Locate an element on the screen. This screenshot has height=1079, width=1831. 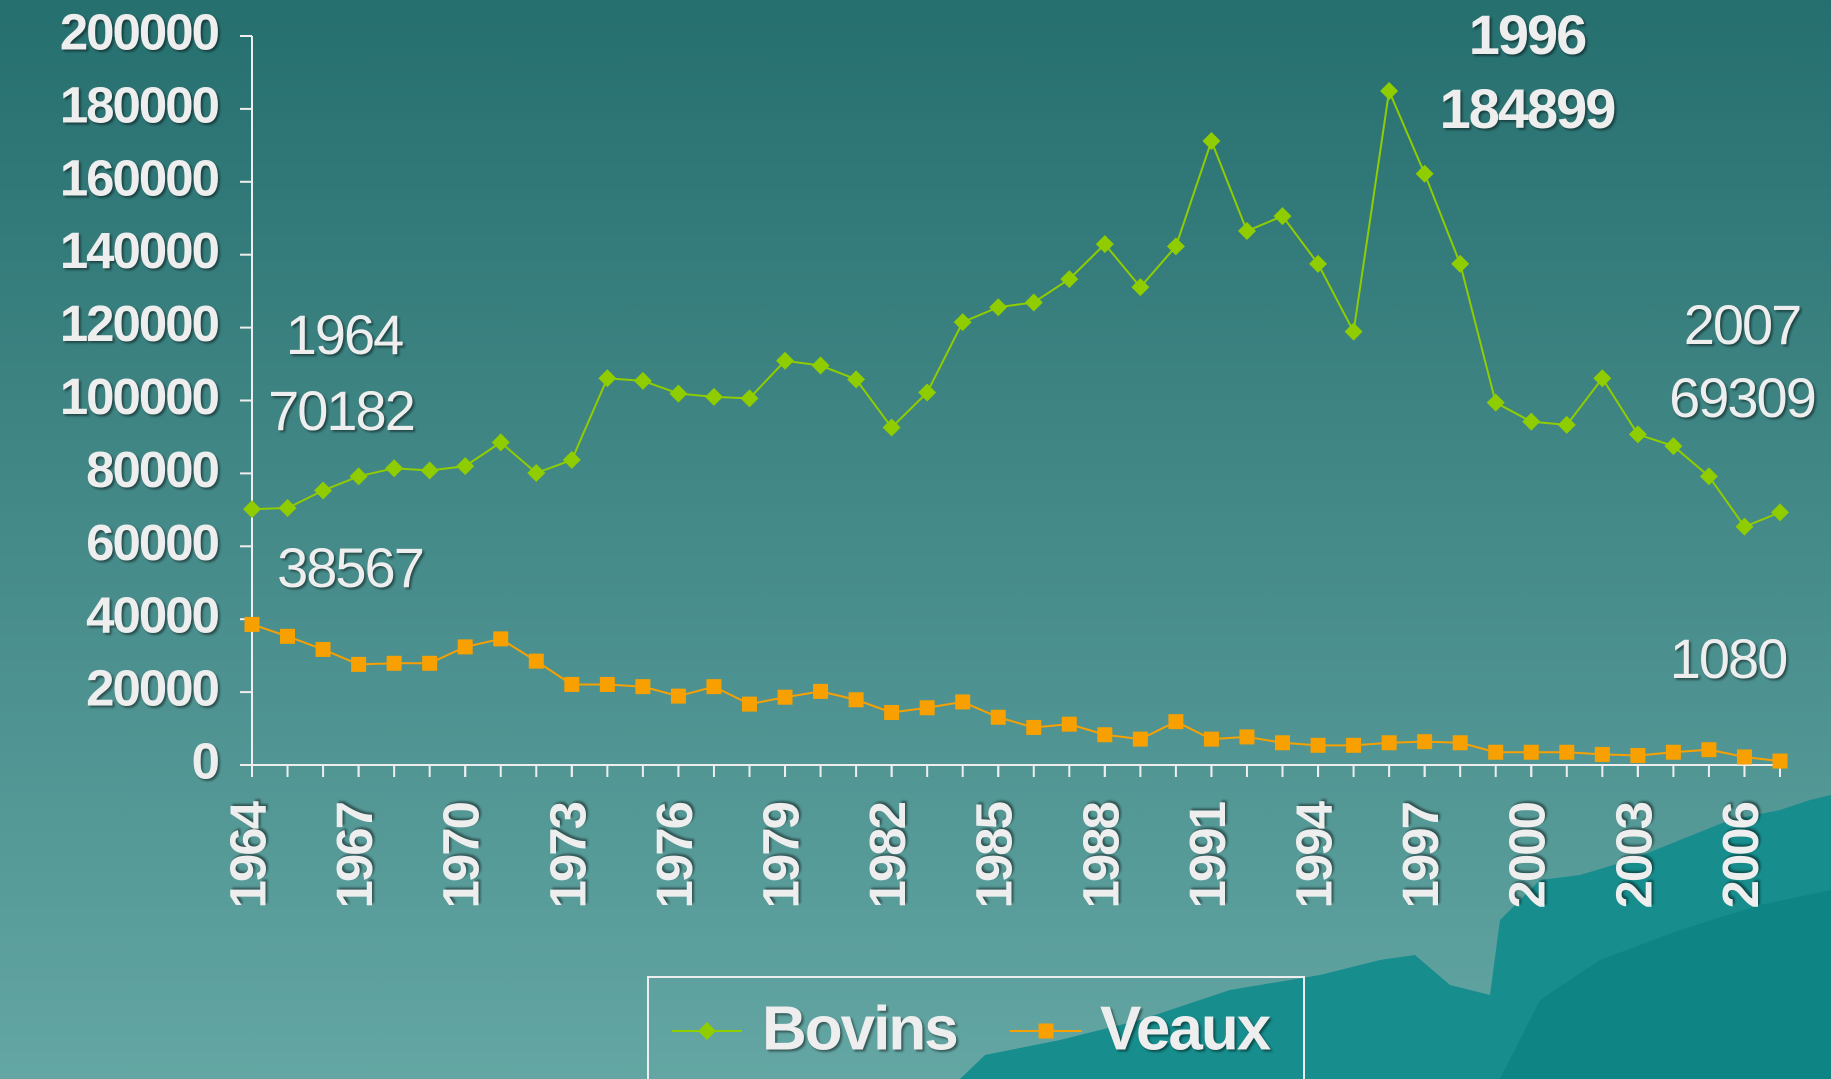
y-tick-label: 140000 is located at coordinates (139, 250).